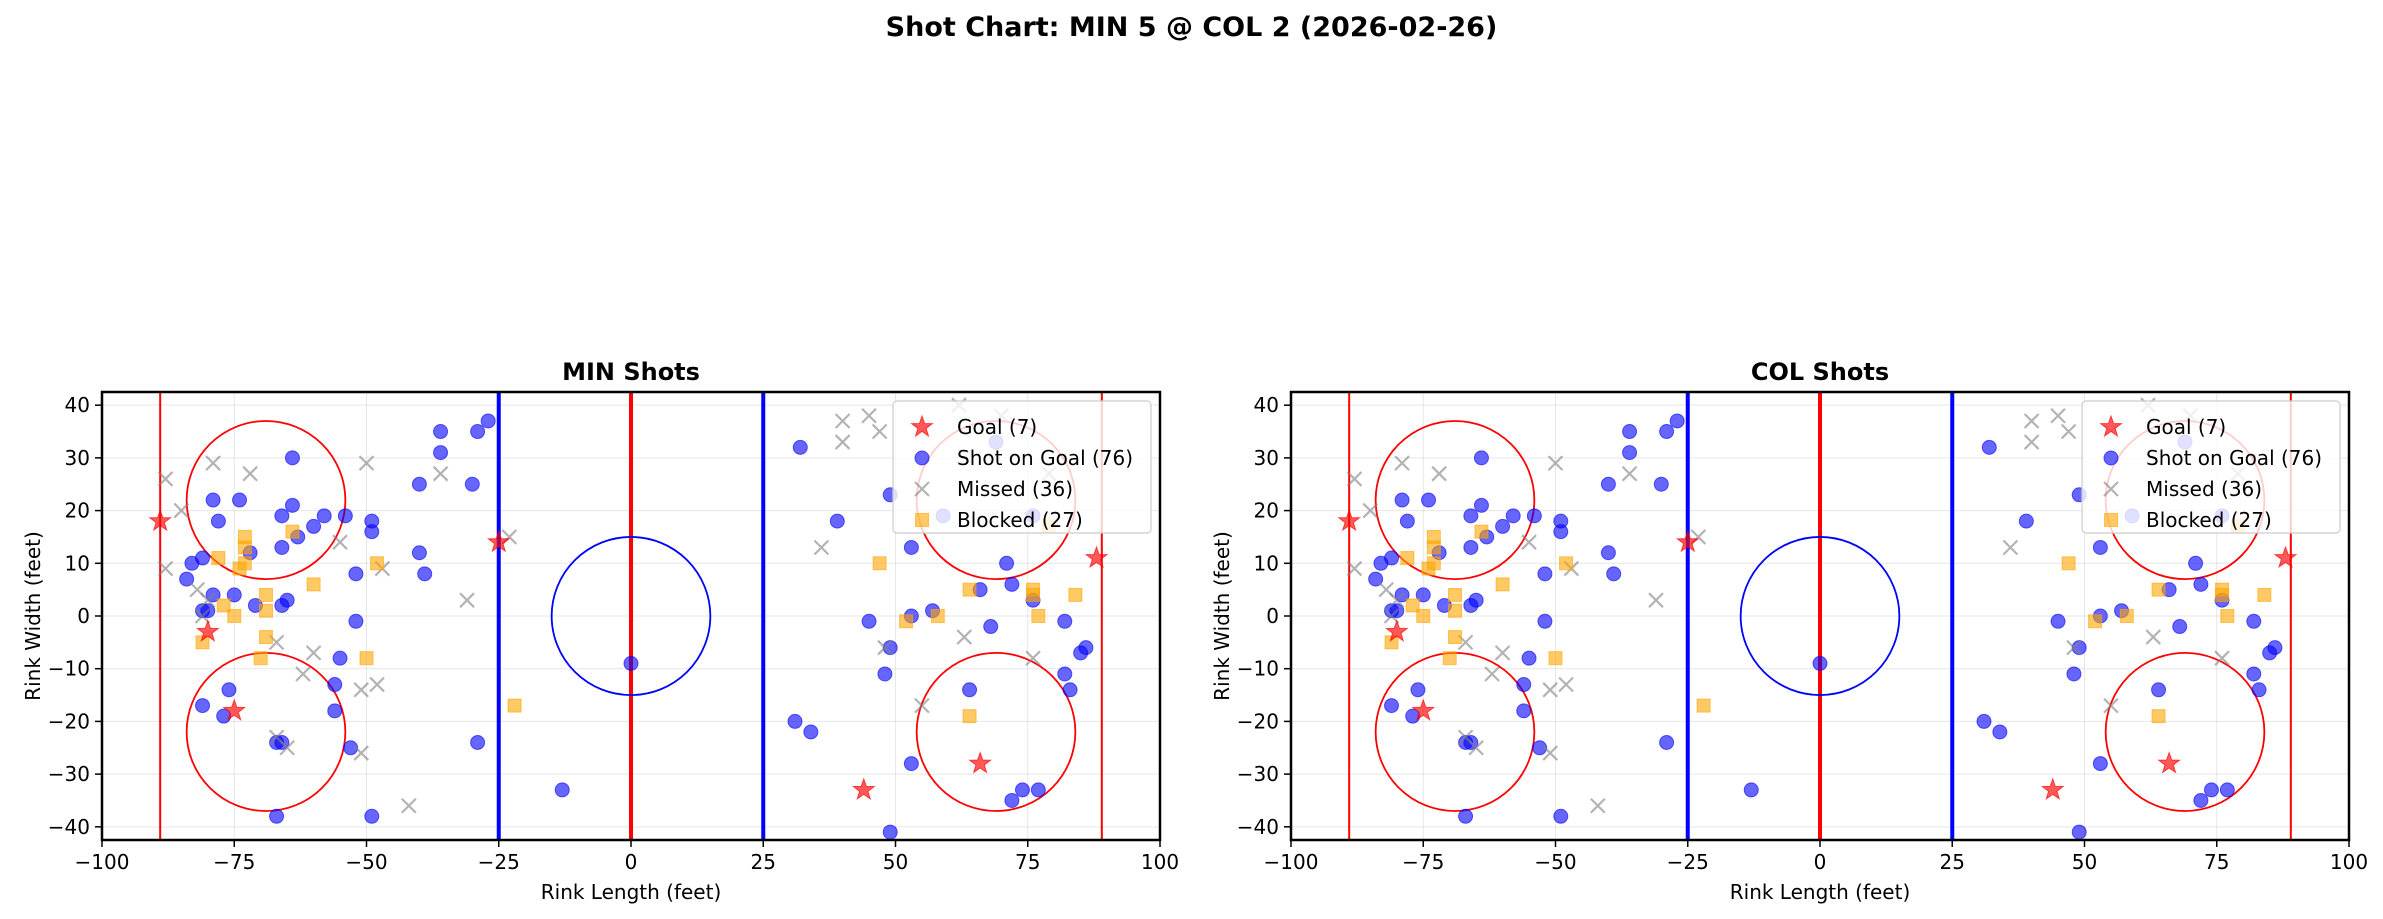  Describe the element at coordinates (2186, 427) in the screenshot. I see `legend-label: Goal (7)` at that location.